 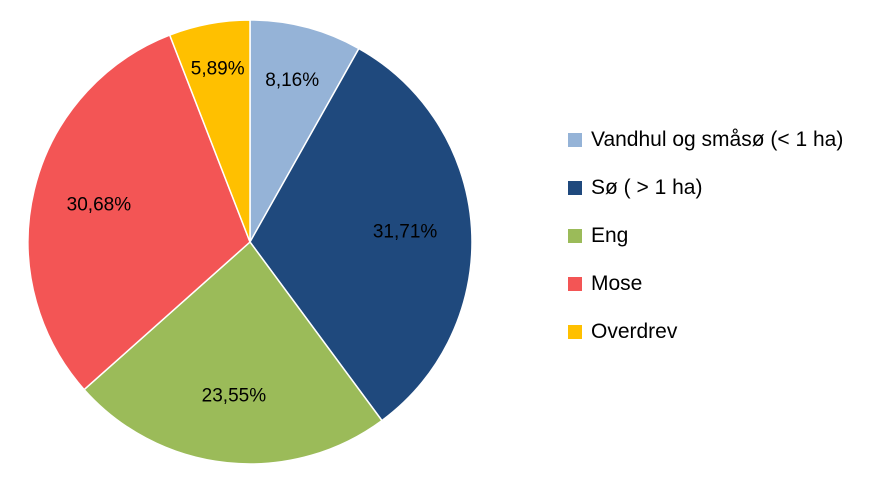 I want to click on pie-data-label: 5,89%, so click(x=218, y=69).